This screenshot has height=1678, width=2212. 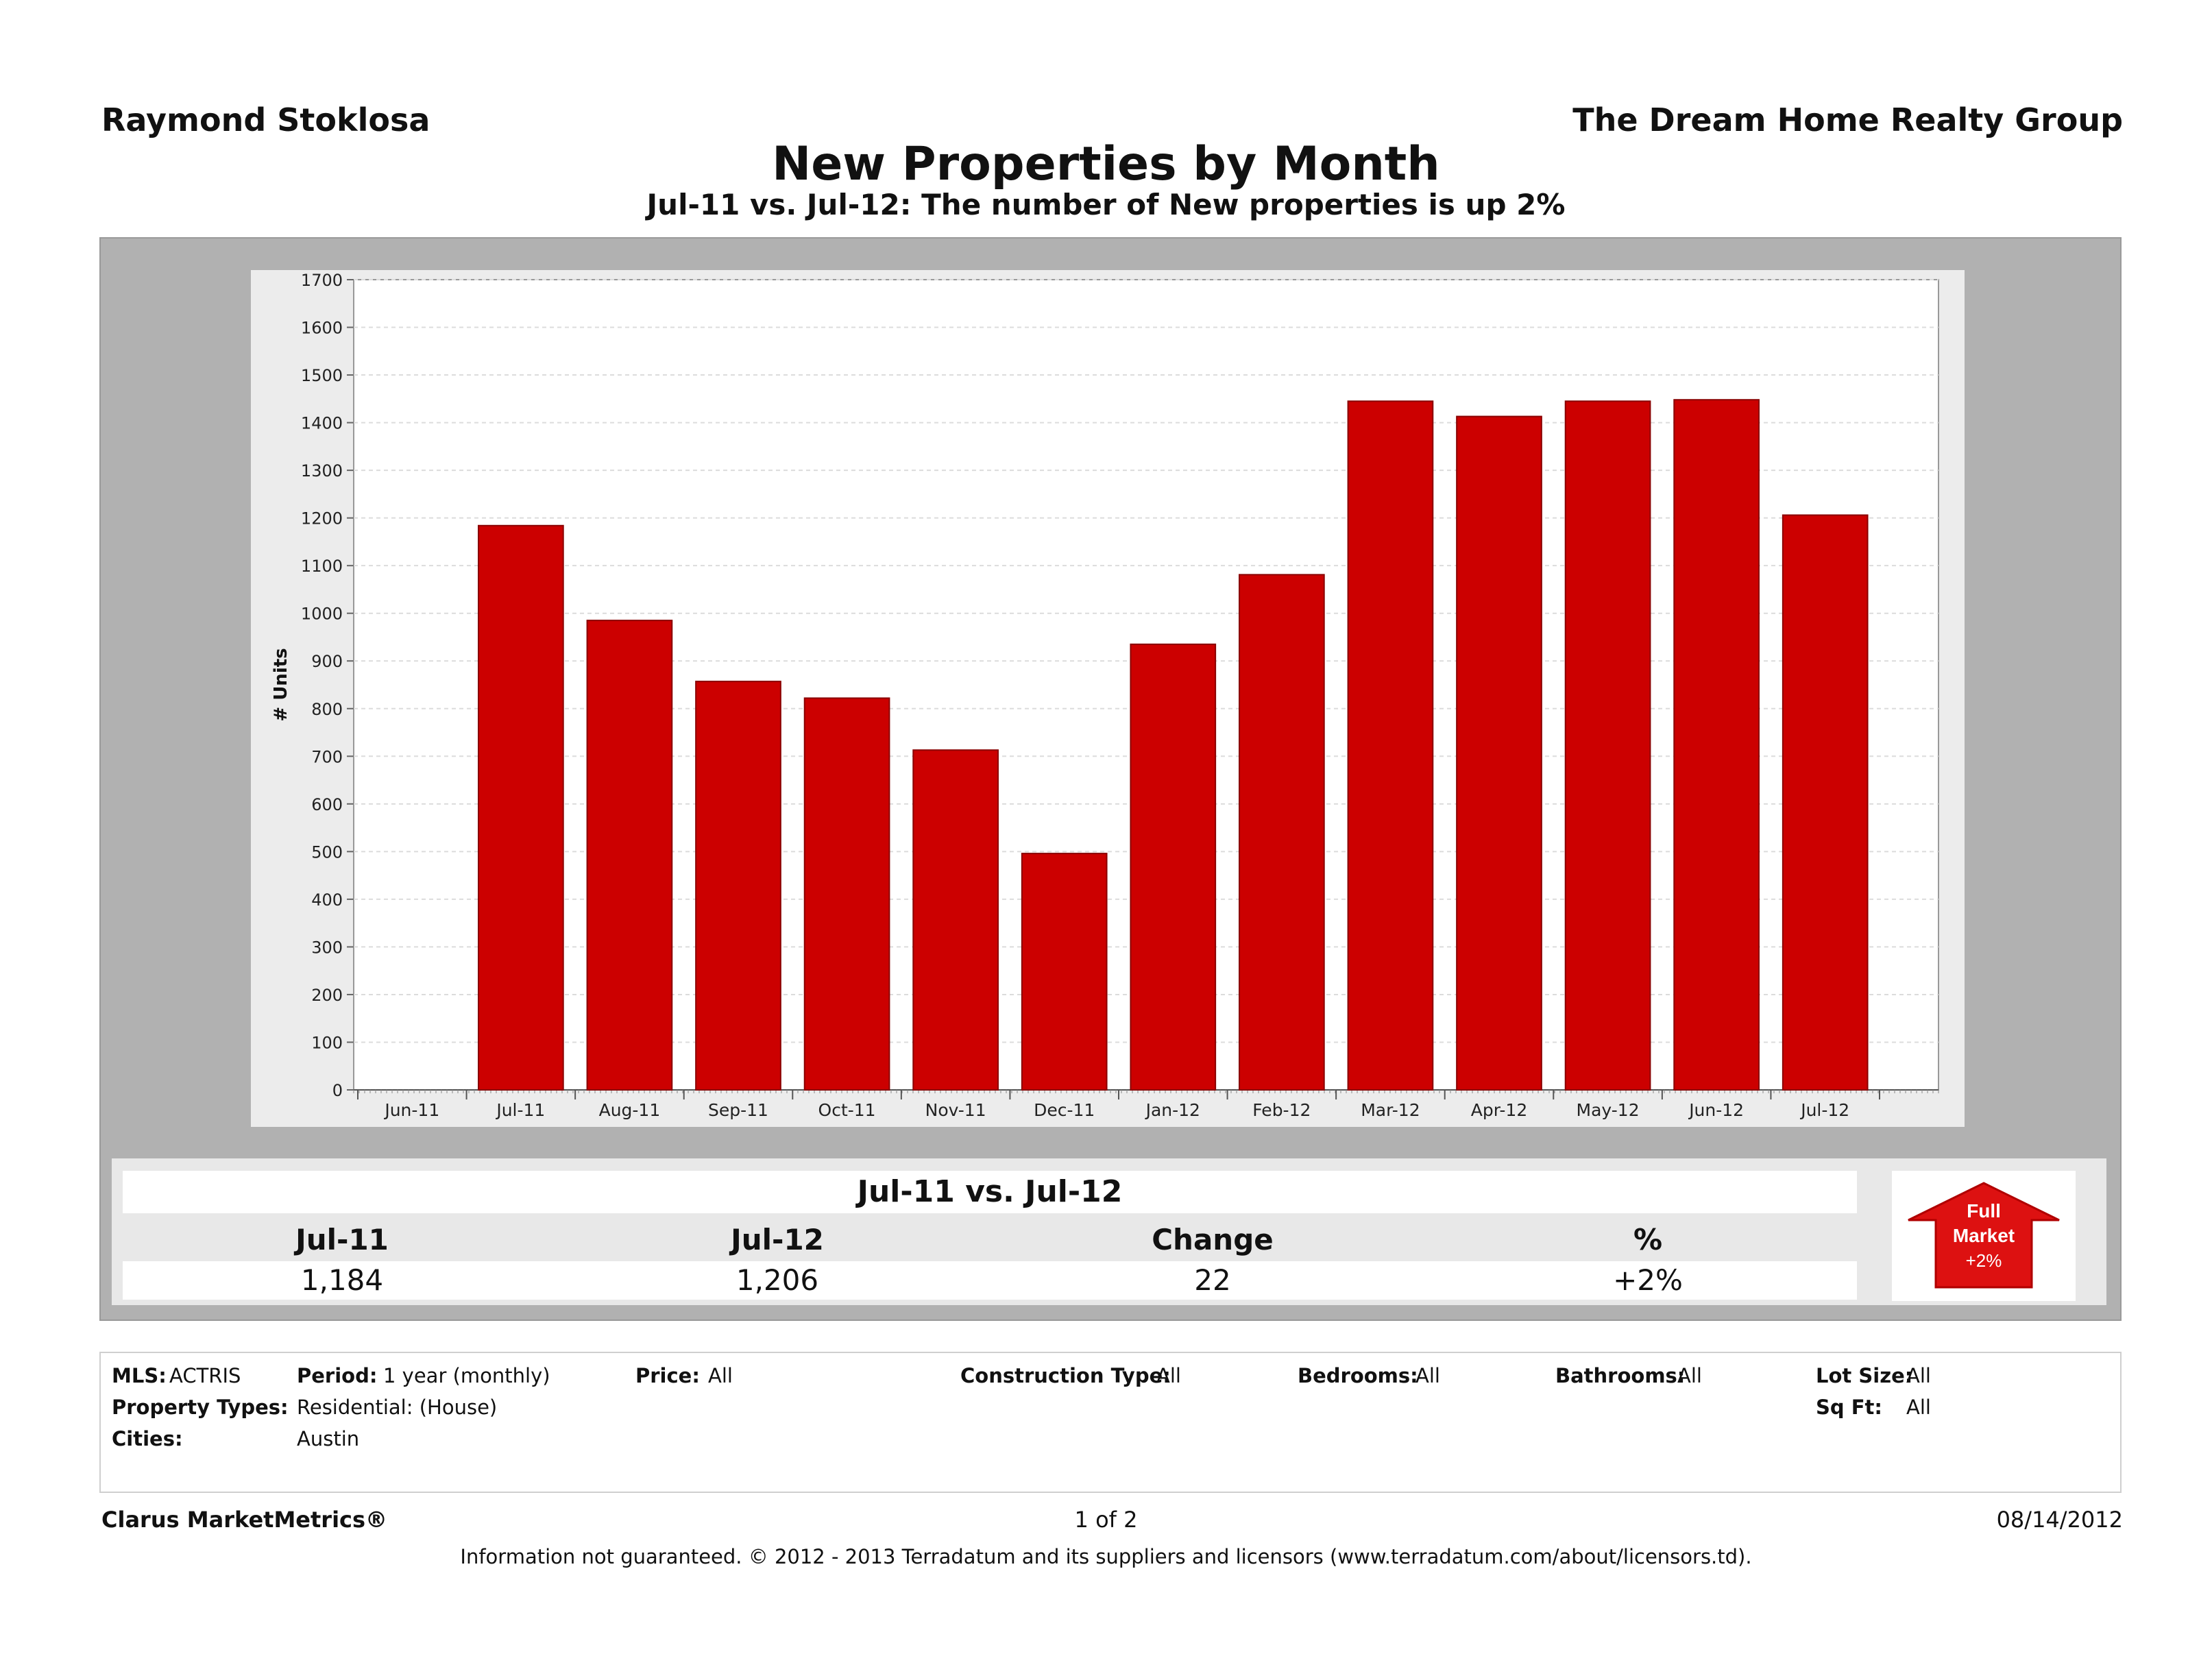 I want to click on x-tick-label: Aug-11, so click(x=630, y=1110).